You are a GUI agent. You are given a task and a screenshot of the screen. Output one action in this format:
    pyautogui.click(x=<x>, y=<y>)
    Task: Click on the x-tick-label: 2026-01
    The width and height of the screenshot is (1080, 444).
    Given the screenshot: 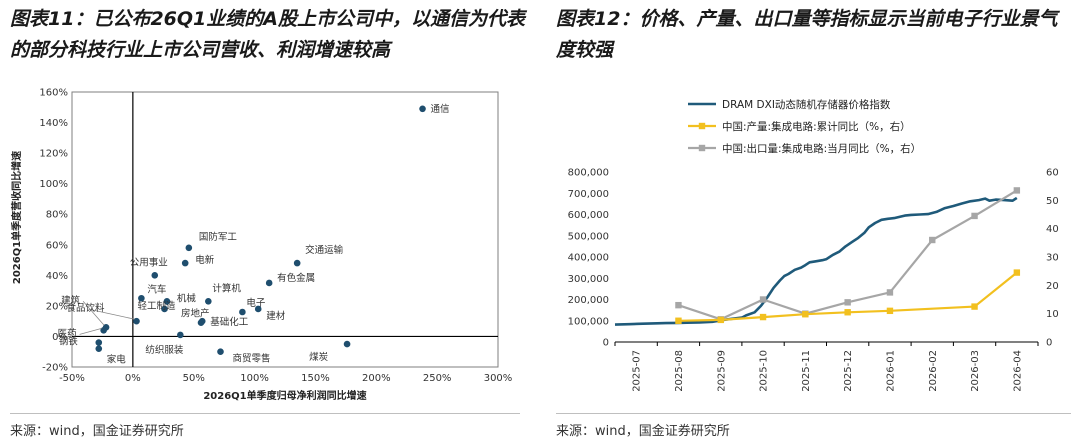 What is the action you would take?
    pyautogui.click(x=890, y=371)
    